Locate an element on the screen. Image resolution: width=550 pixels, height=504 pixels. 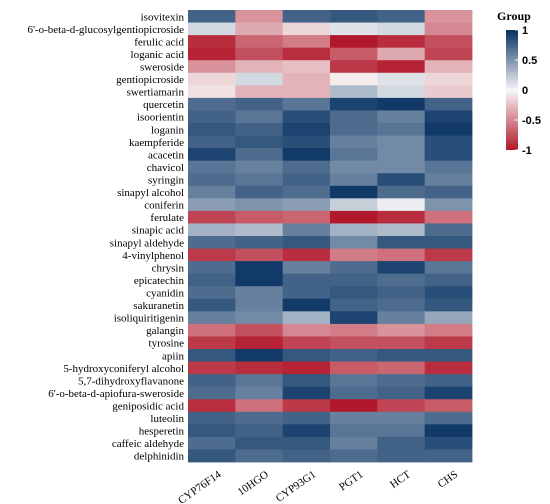
column-label: 10HGO is located at coordinates (252, 484).